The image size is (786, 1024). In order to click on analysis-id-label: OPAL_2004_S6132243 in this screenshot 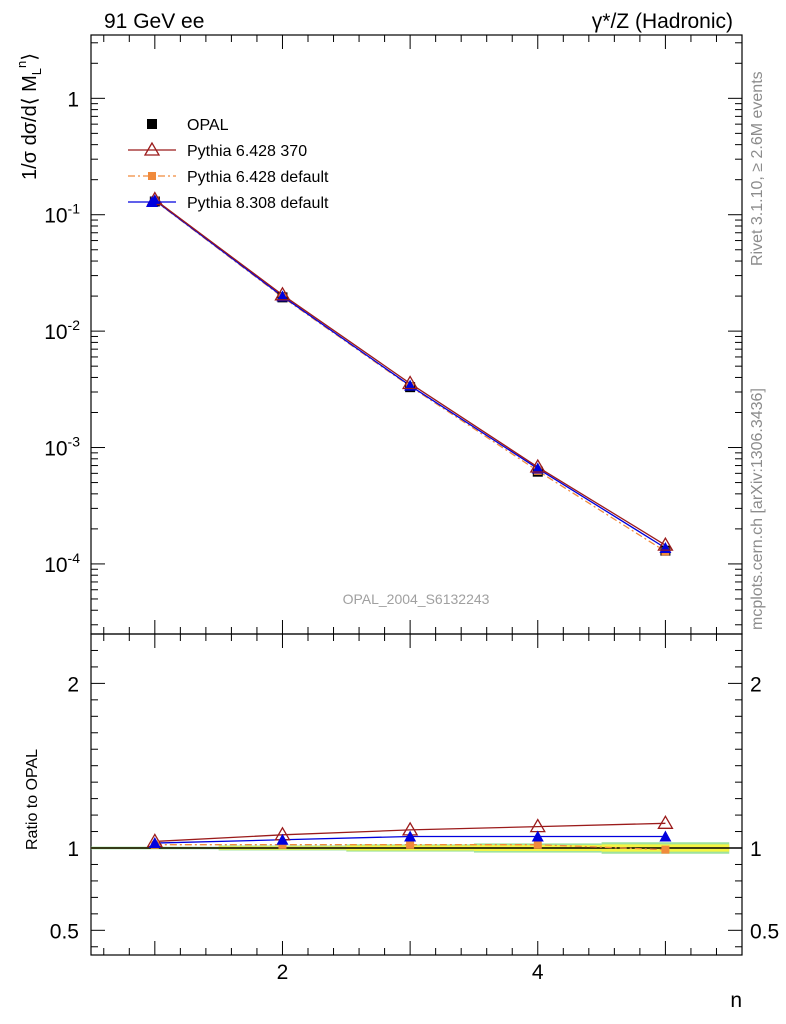, I will do `click(416, 599)`.